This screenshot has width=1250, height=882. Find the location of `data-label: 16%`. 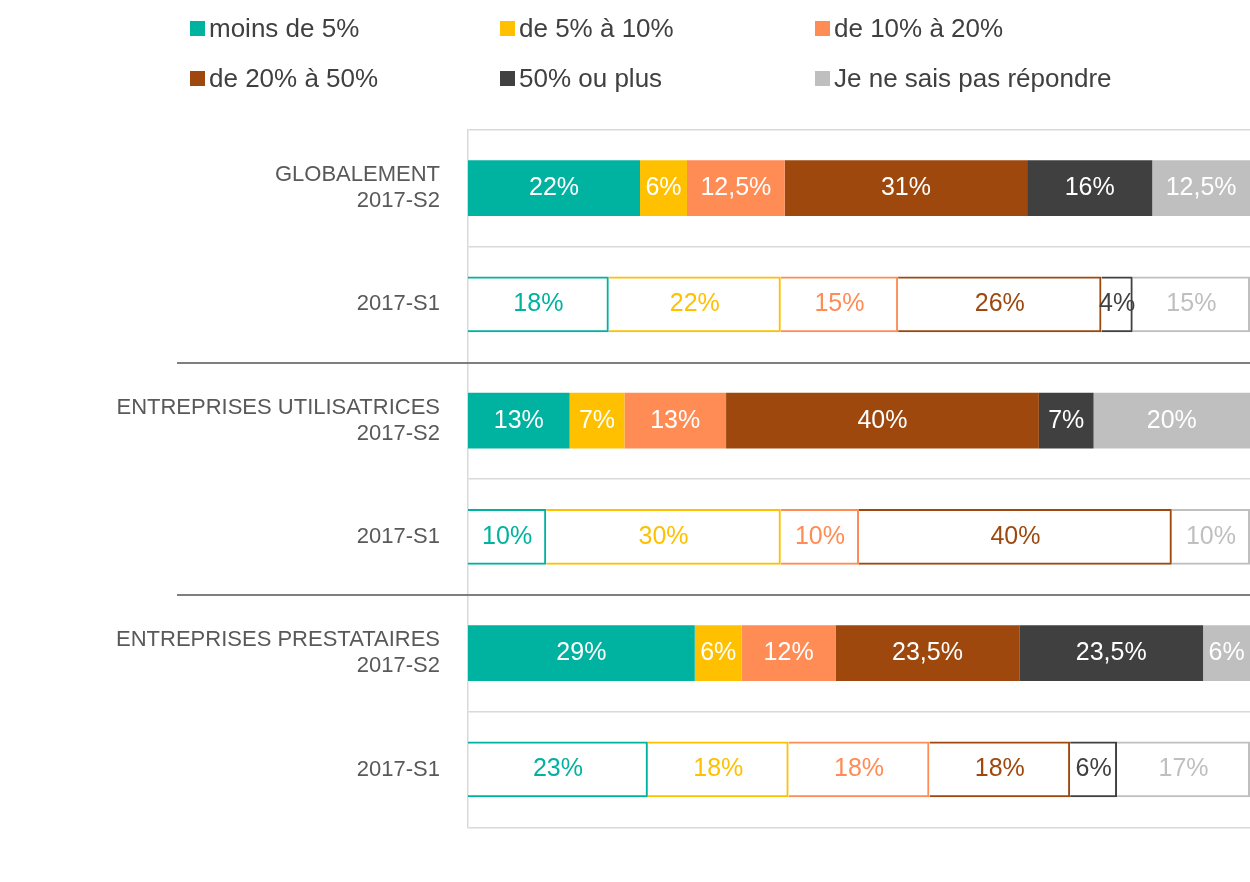

data-label: 16% is located at coordinates (1089, 186).